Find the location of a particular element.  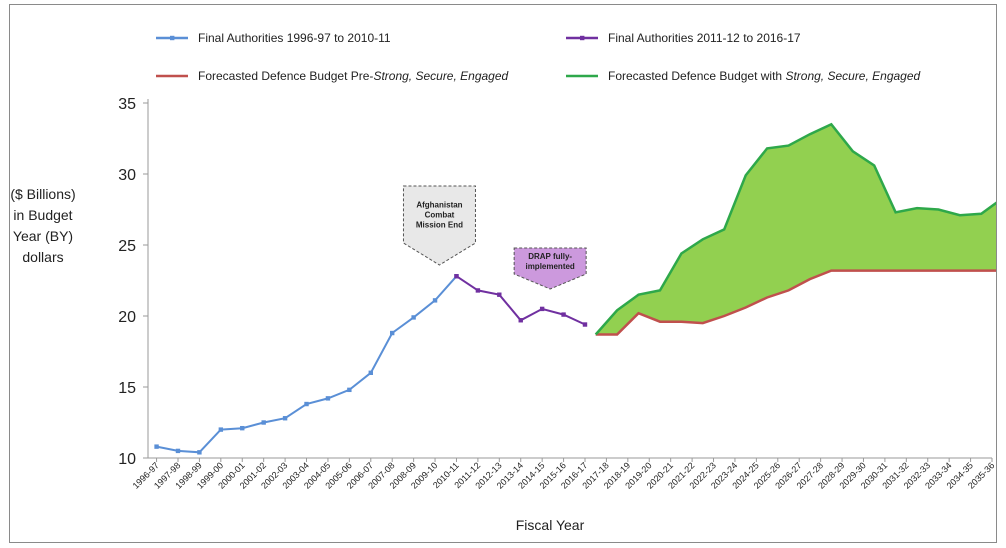

annotation-text: implemented is located at coordinates (549, 266).